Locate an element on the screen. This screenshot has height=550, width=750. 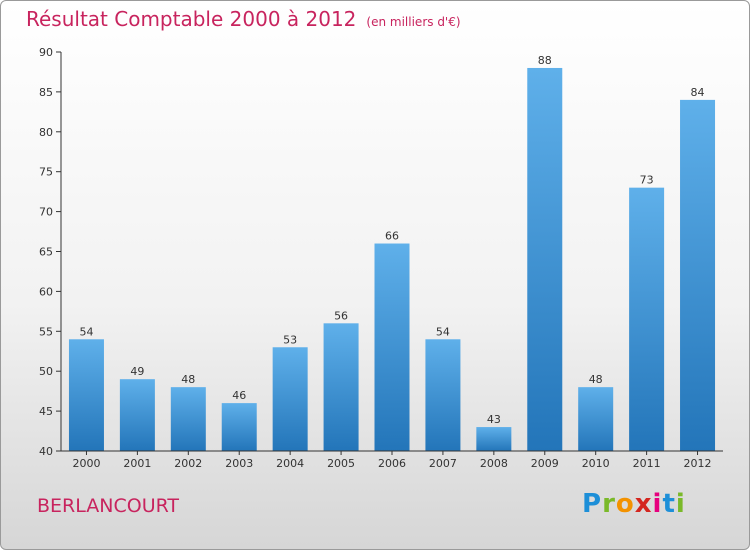
value-label-2003: 46 is located at coordinates (239, 395).